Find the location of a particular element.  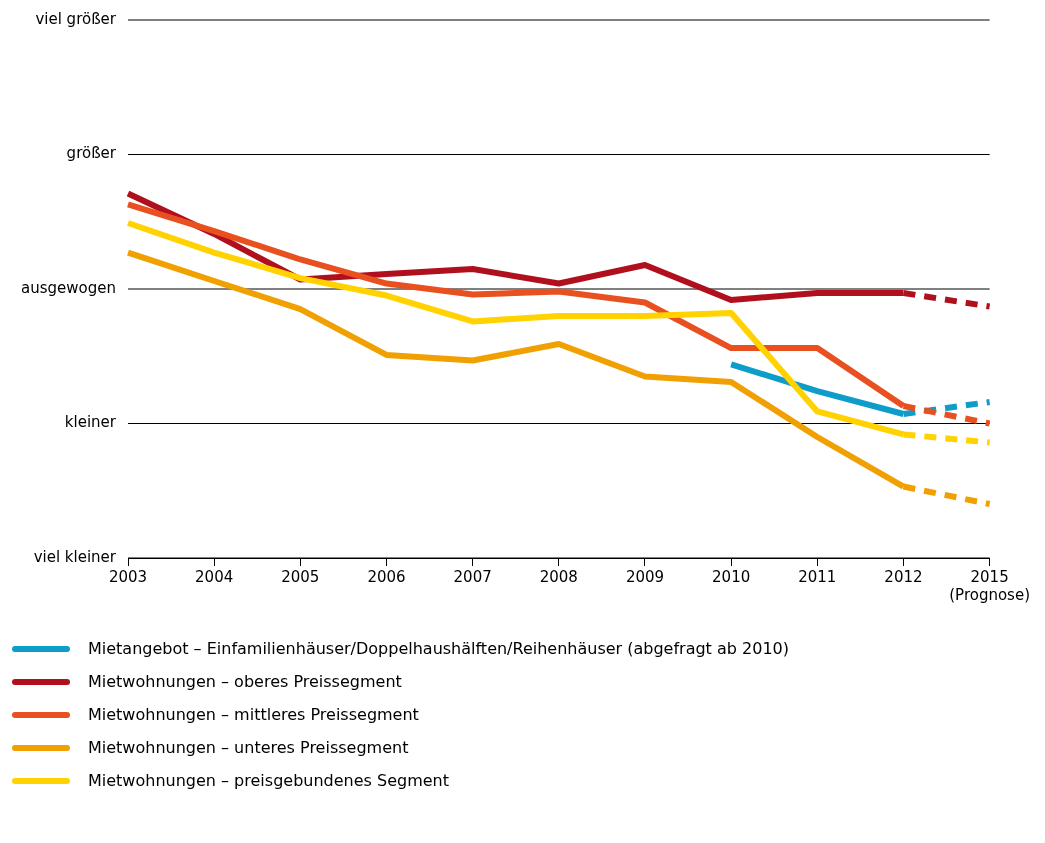

legend-label: Mietangebot – Einfamilienhäuser/Doppelhaushälften/Reihenhäuser (abgefragt ab 2010) is located at coordinates (438, 648).